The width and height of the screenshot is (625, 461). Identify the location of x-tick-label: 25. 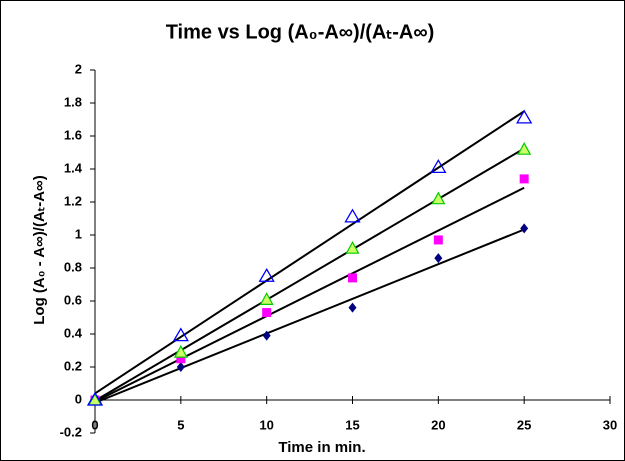
(524, 424).